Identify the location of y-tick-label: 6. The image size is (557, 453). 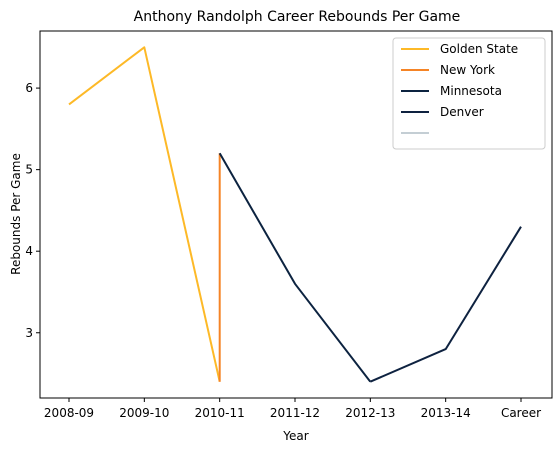
(29, 88).